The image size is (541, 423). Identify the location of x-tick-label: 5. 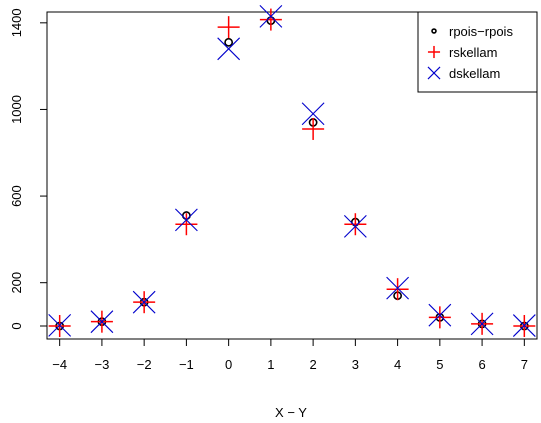
(439, 364).